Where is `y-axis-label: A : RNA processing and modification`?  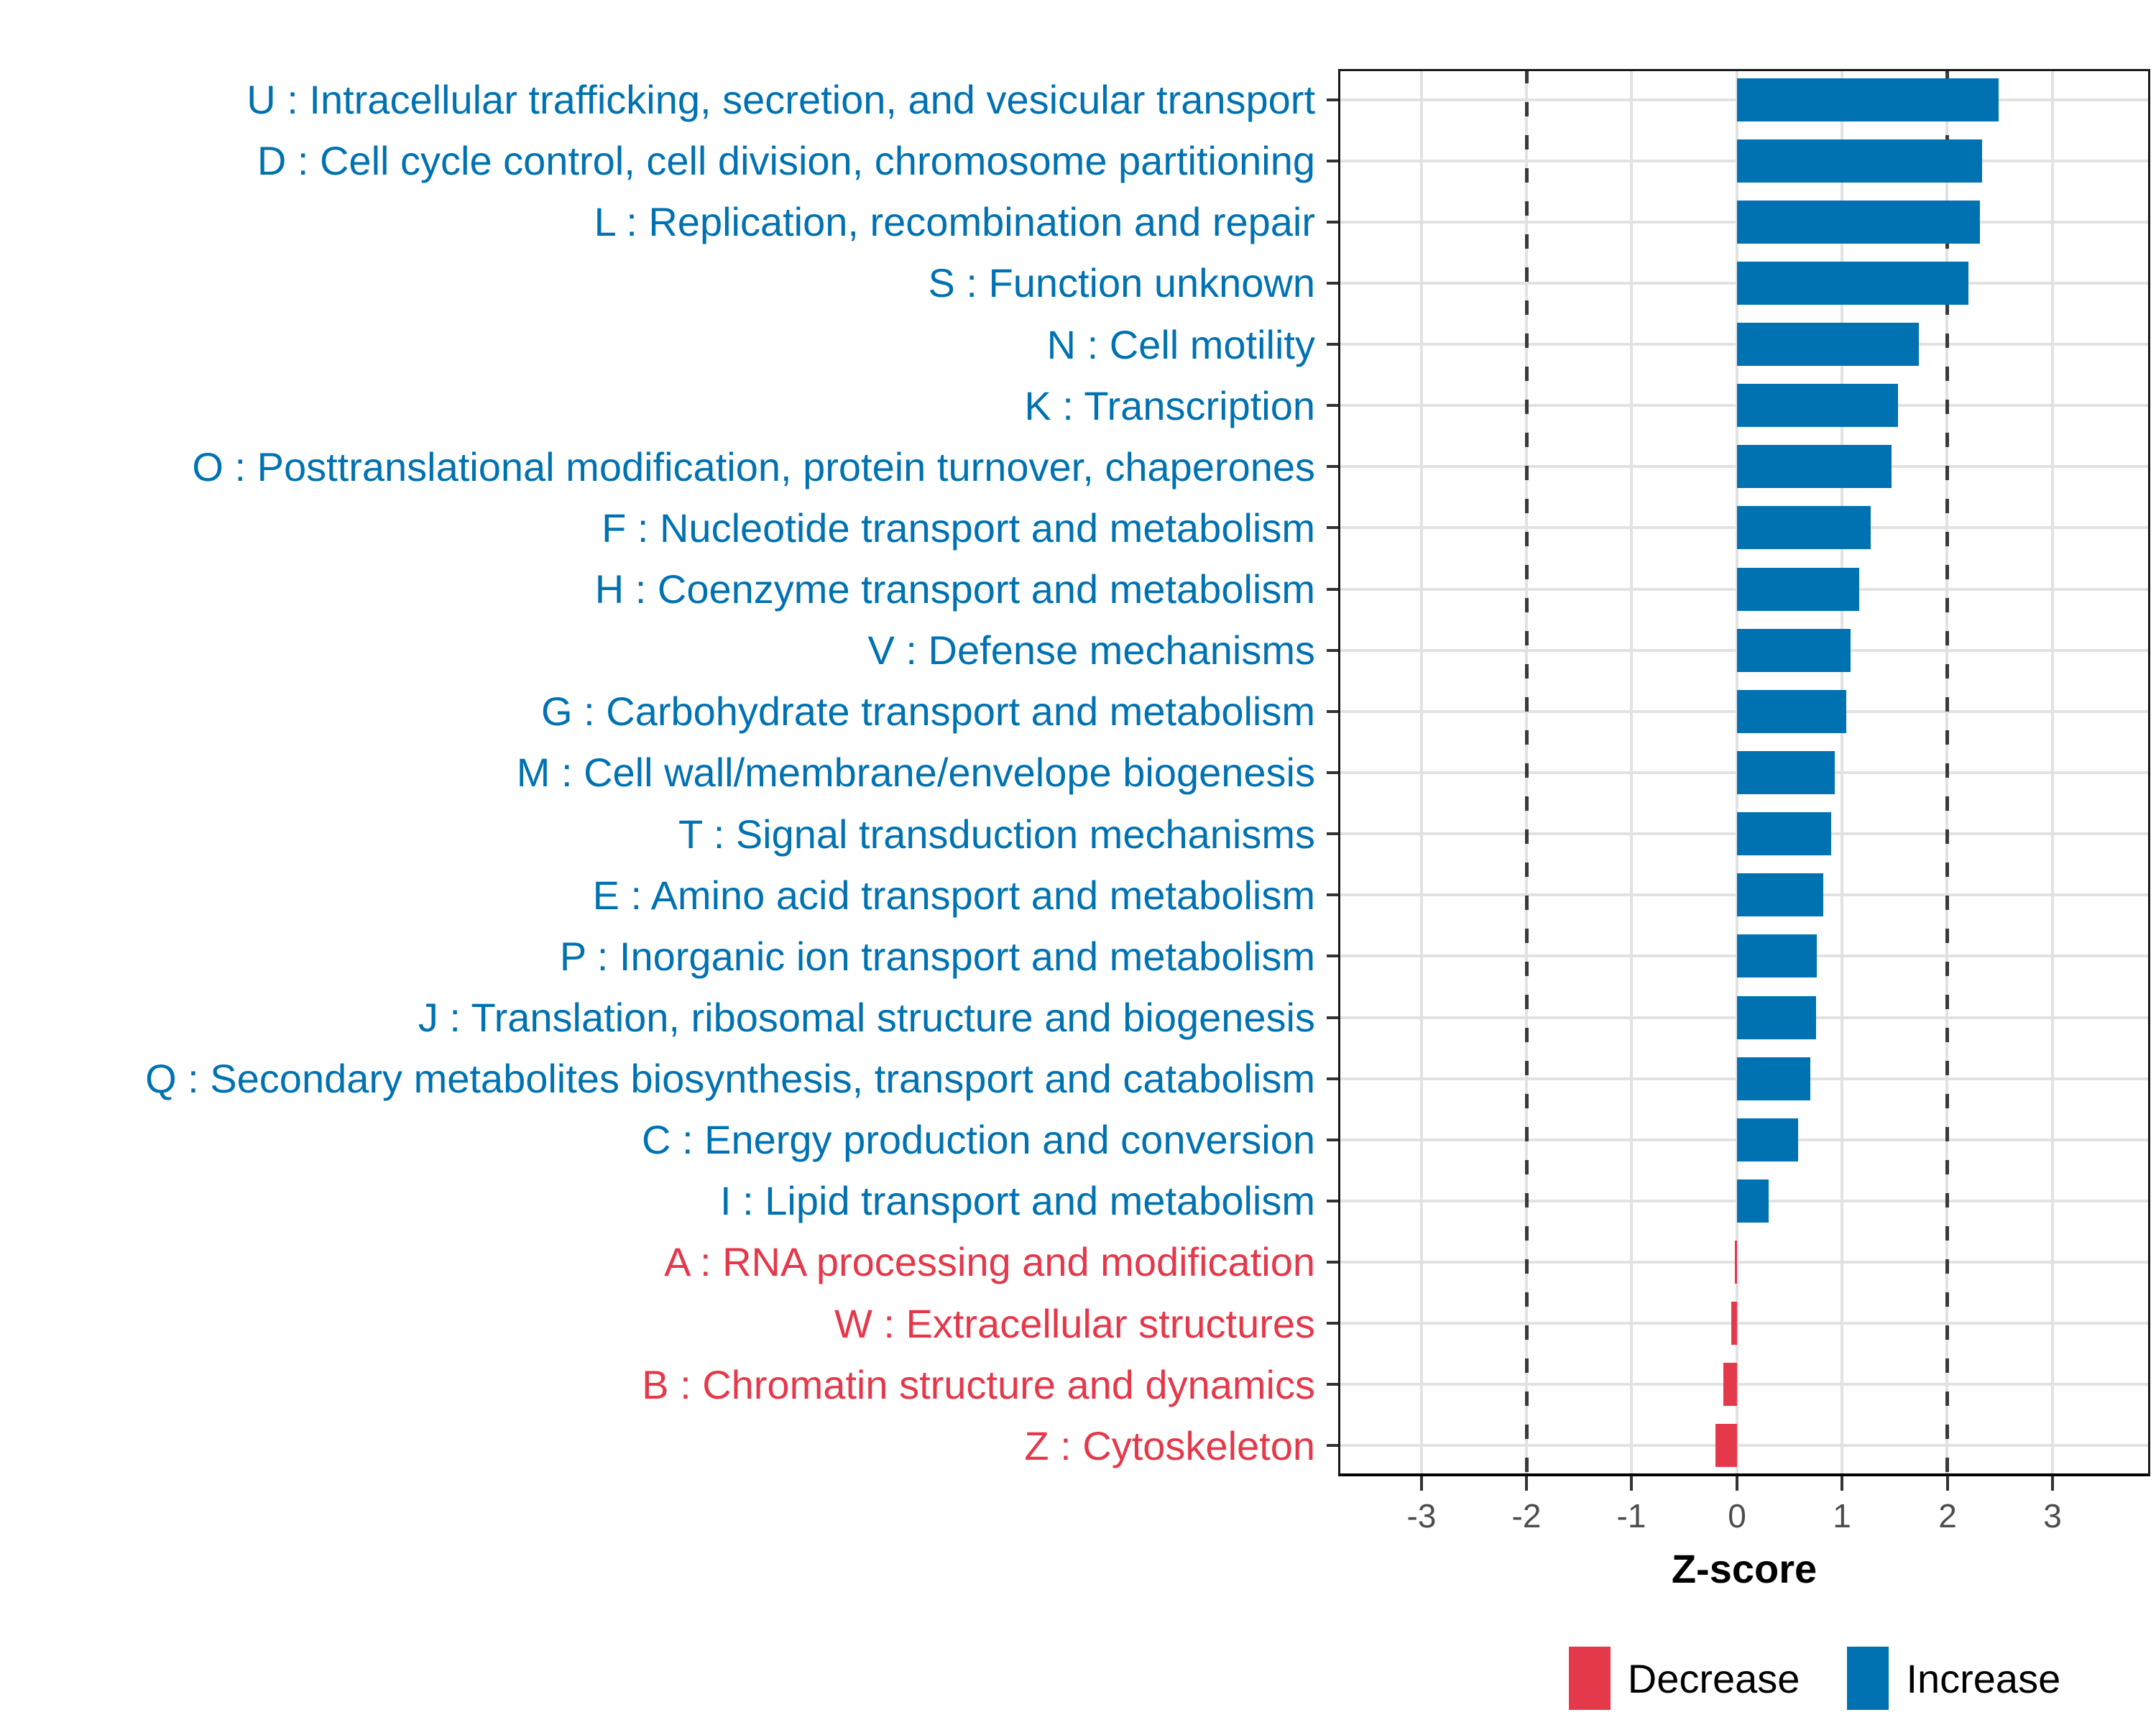 y-axis-label: A : RNA processing and modification is located at coordinates (990, 1261).